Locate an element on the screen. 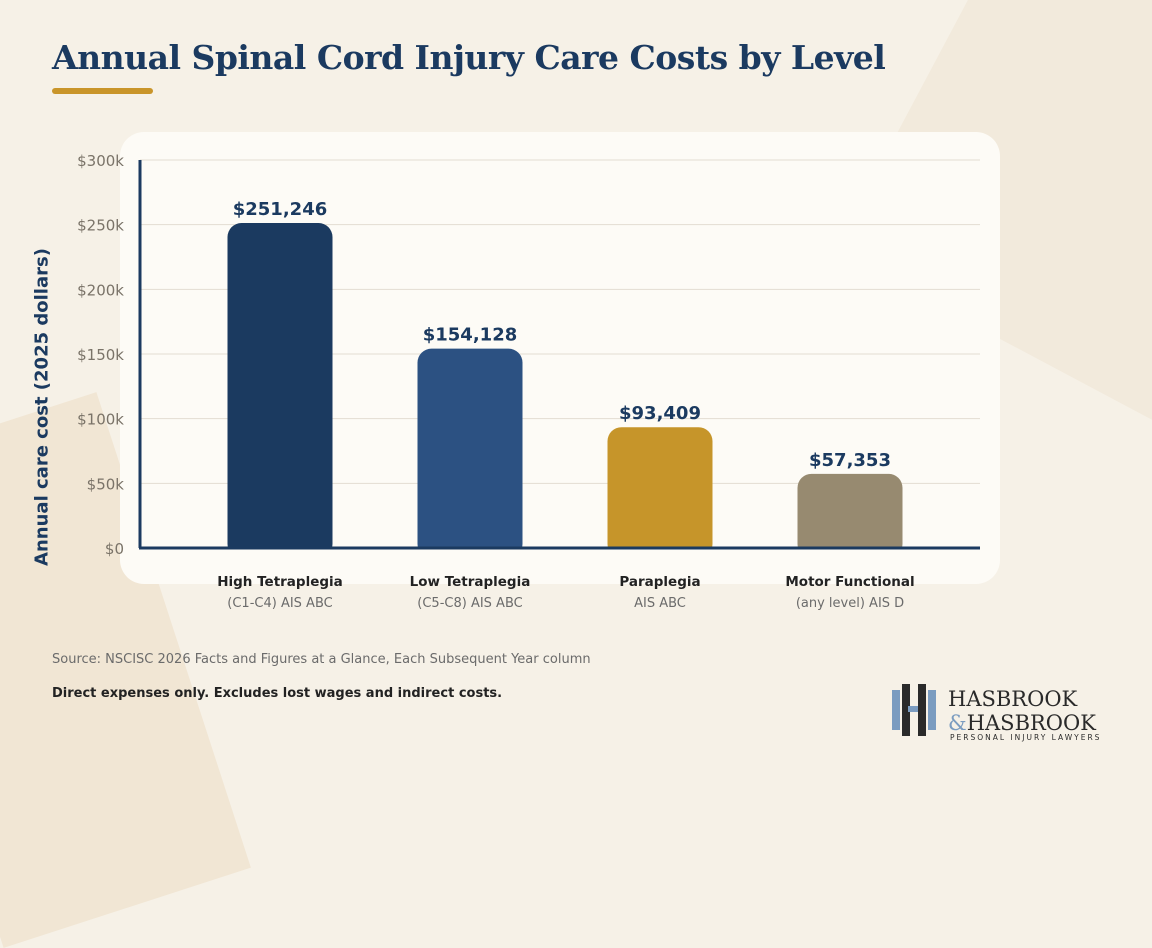 The width and height of the screenshot is (1152, 948). data-label: $93,409 is located at coordinates (660, 413).